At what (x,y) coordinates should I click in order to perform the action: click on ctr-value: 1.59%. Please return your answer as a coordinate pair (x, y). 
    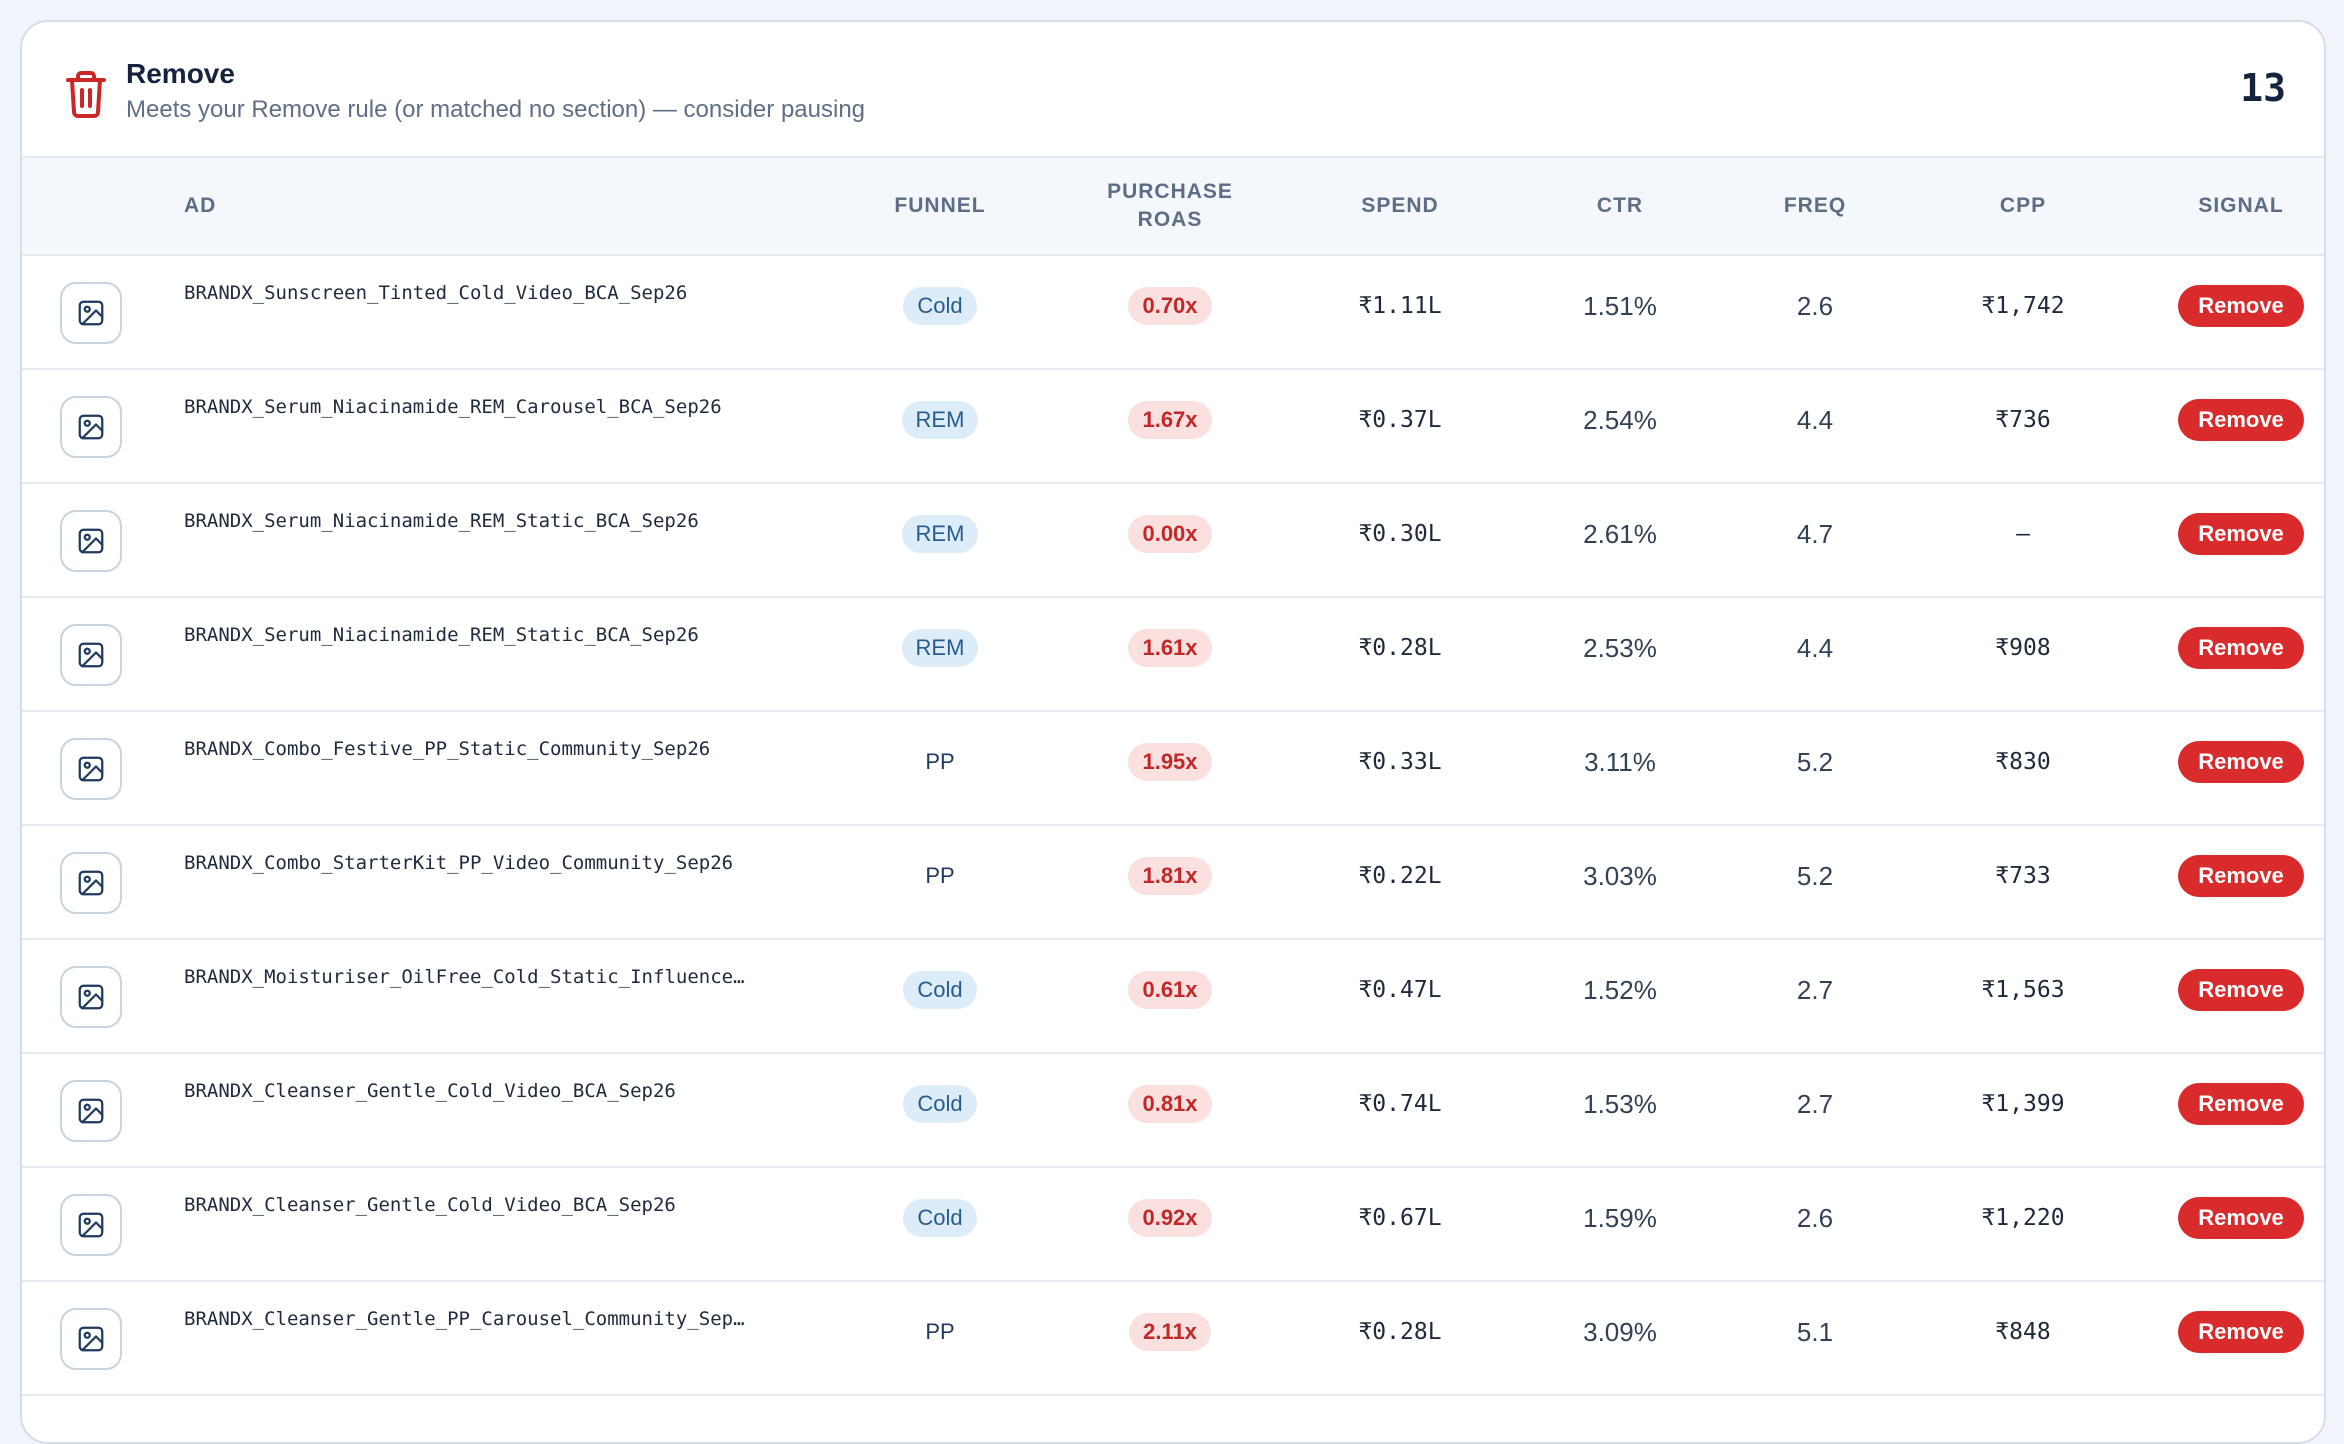
    Looking at the image, I should click on (1620, 1217).